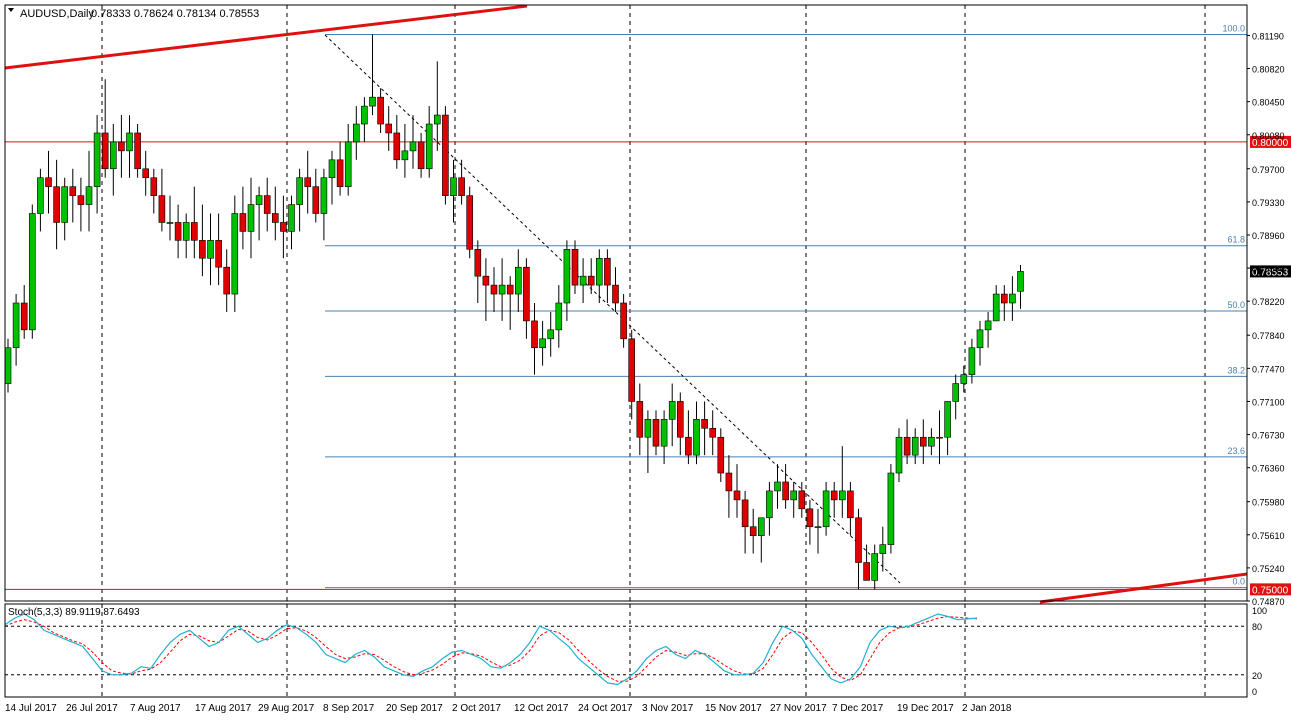 The image size is (1292, 724). I want to click on price-tick-label: 0.80820, so click(1268, 70).